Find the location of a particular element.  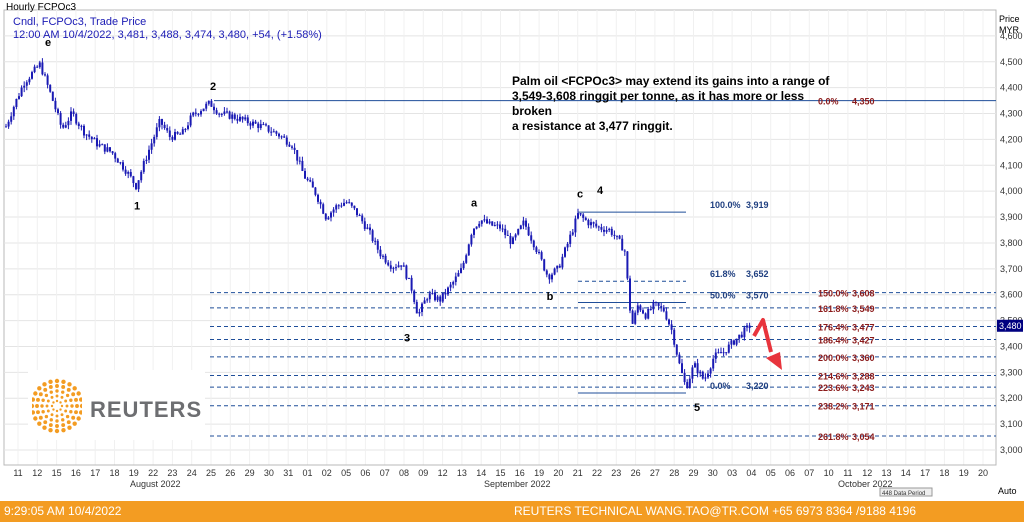

wave-label: e is located at coordinates (48, 43).